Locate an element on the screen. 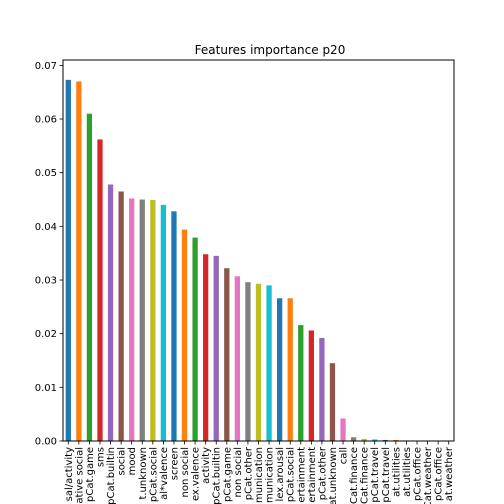 This screenshot has height=504, width=504. chart-title: Features importance p20 is located at coordinates (270, 50).